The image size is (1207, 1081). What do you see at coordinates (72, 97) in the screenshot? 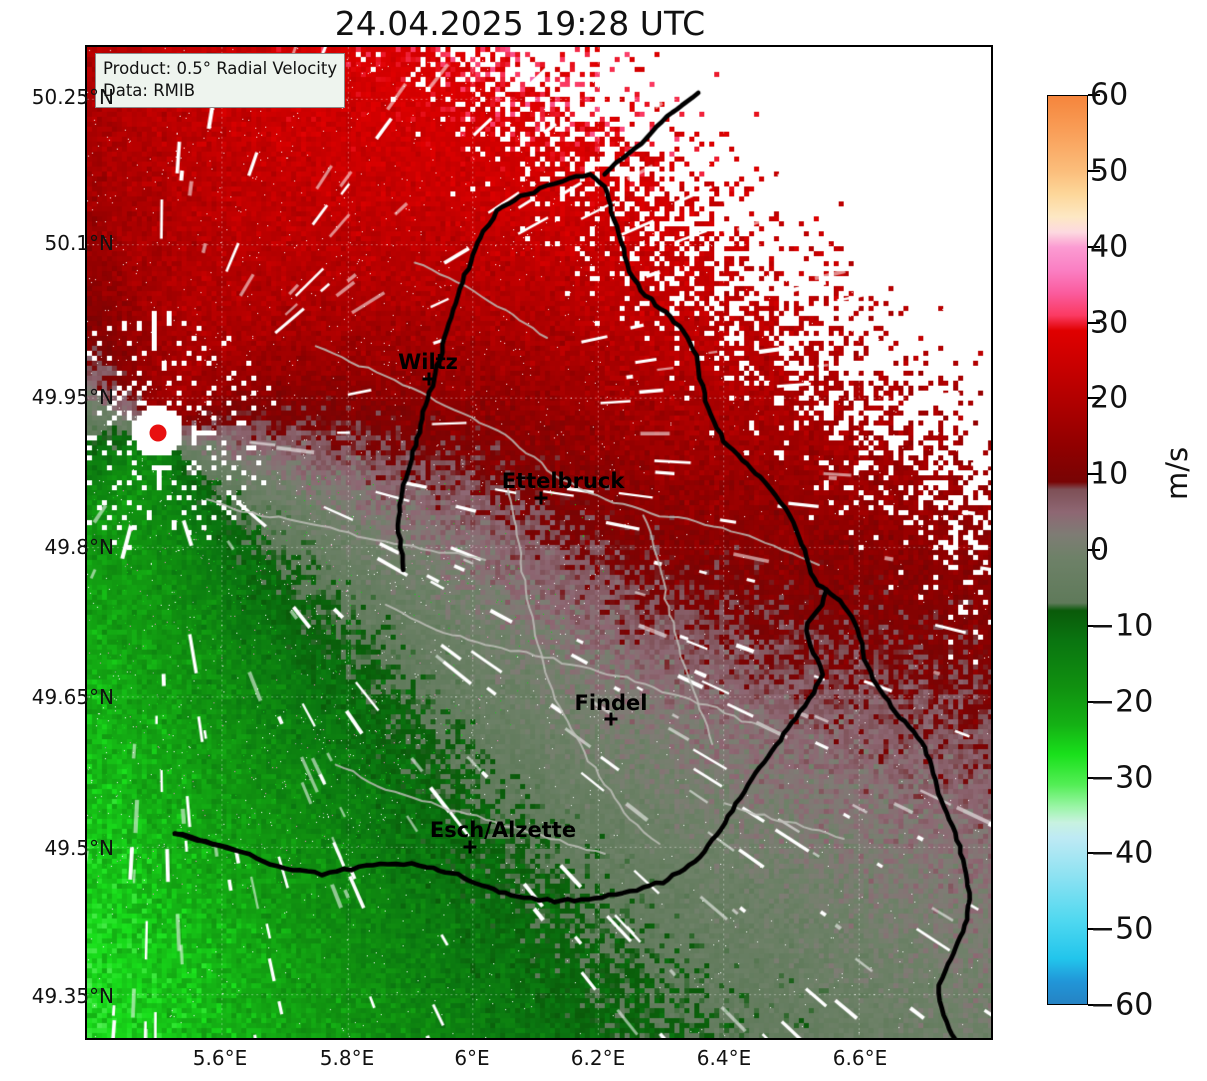
I see `lat-tick-0: 50.25°N` at bounding box center [72, 97].